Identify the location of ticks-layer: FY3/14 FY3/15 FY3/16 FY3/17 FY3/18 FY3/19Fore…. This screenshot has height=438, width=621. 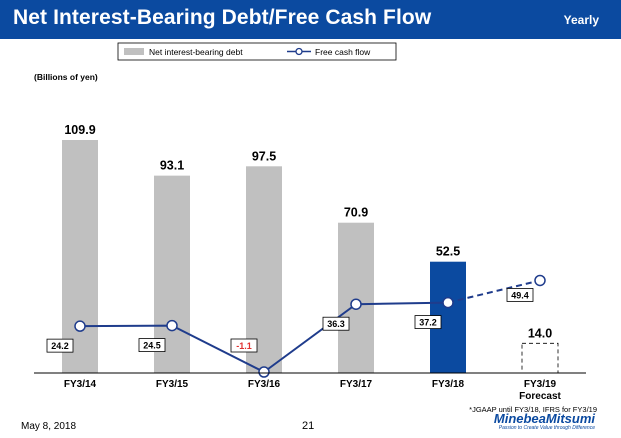
(313, 390).